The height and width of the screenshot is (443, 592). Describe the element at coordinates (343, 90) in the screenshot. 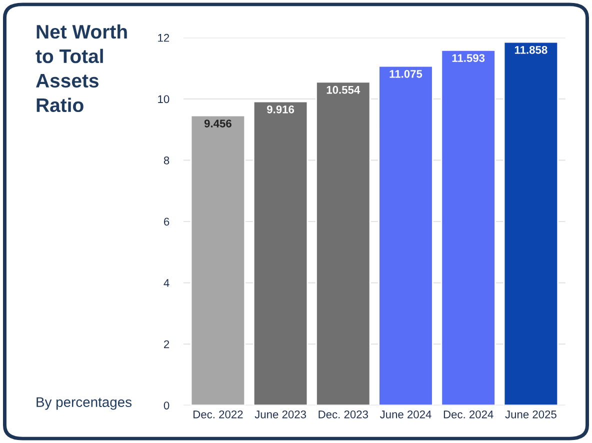

I see `data-label: 10.554` at that location.